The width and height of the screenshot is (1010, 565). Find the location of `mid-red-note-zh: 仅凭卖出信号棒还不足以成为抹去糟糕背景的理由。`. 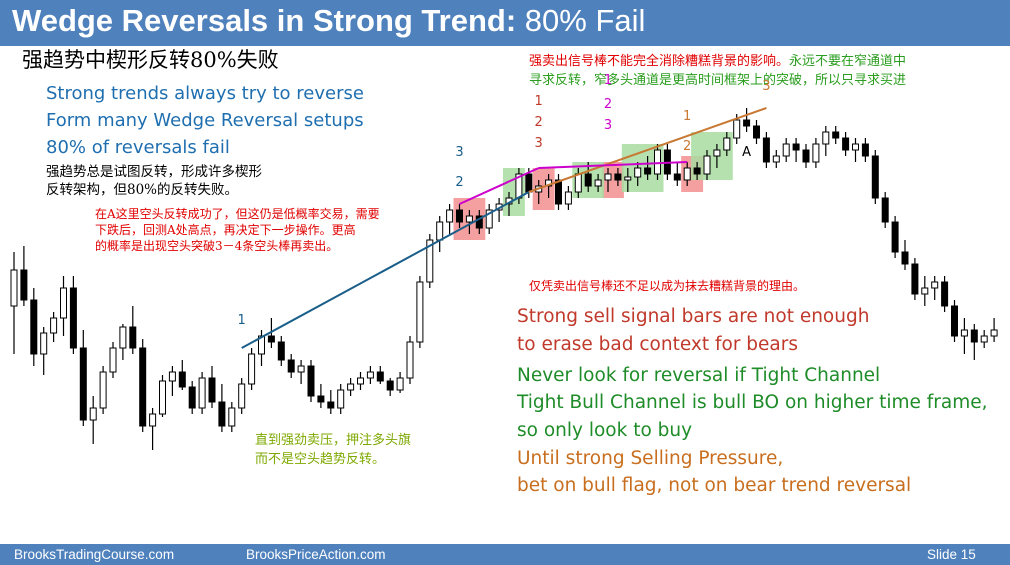

mid-red-note-zh: 仅凭卖出信号棒还不足以成为抹去糟糕背景的理由。 is located at coordinates (667, 286).